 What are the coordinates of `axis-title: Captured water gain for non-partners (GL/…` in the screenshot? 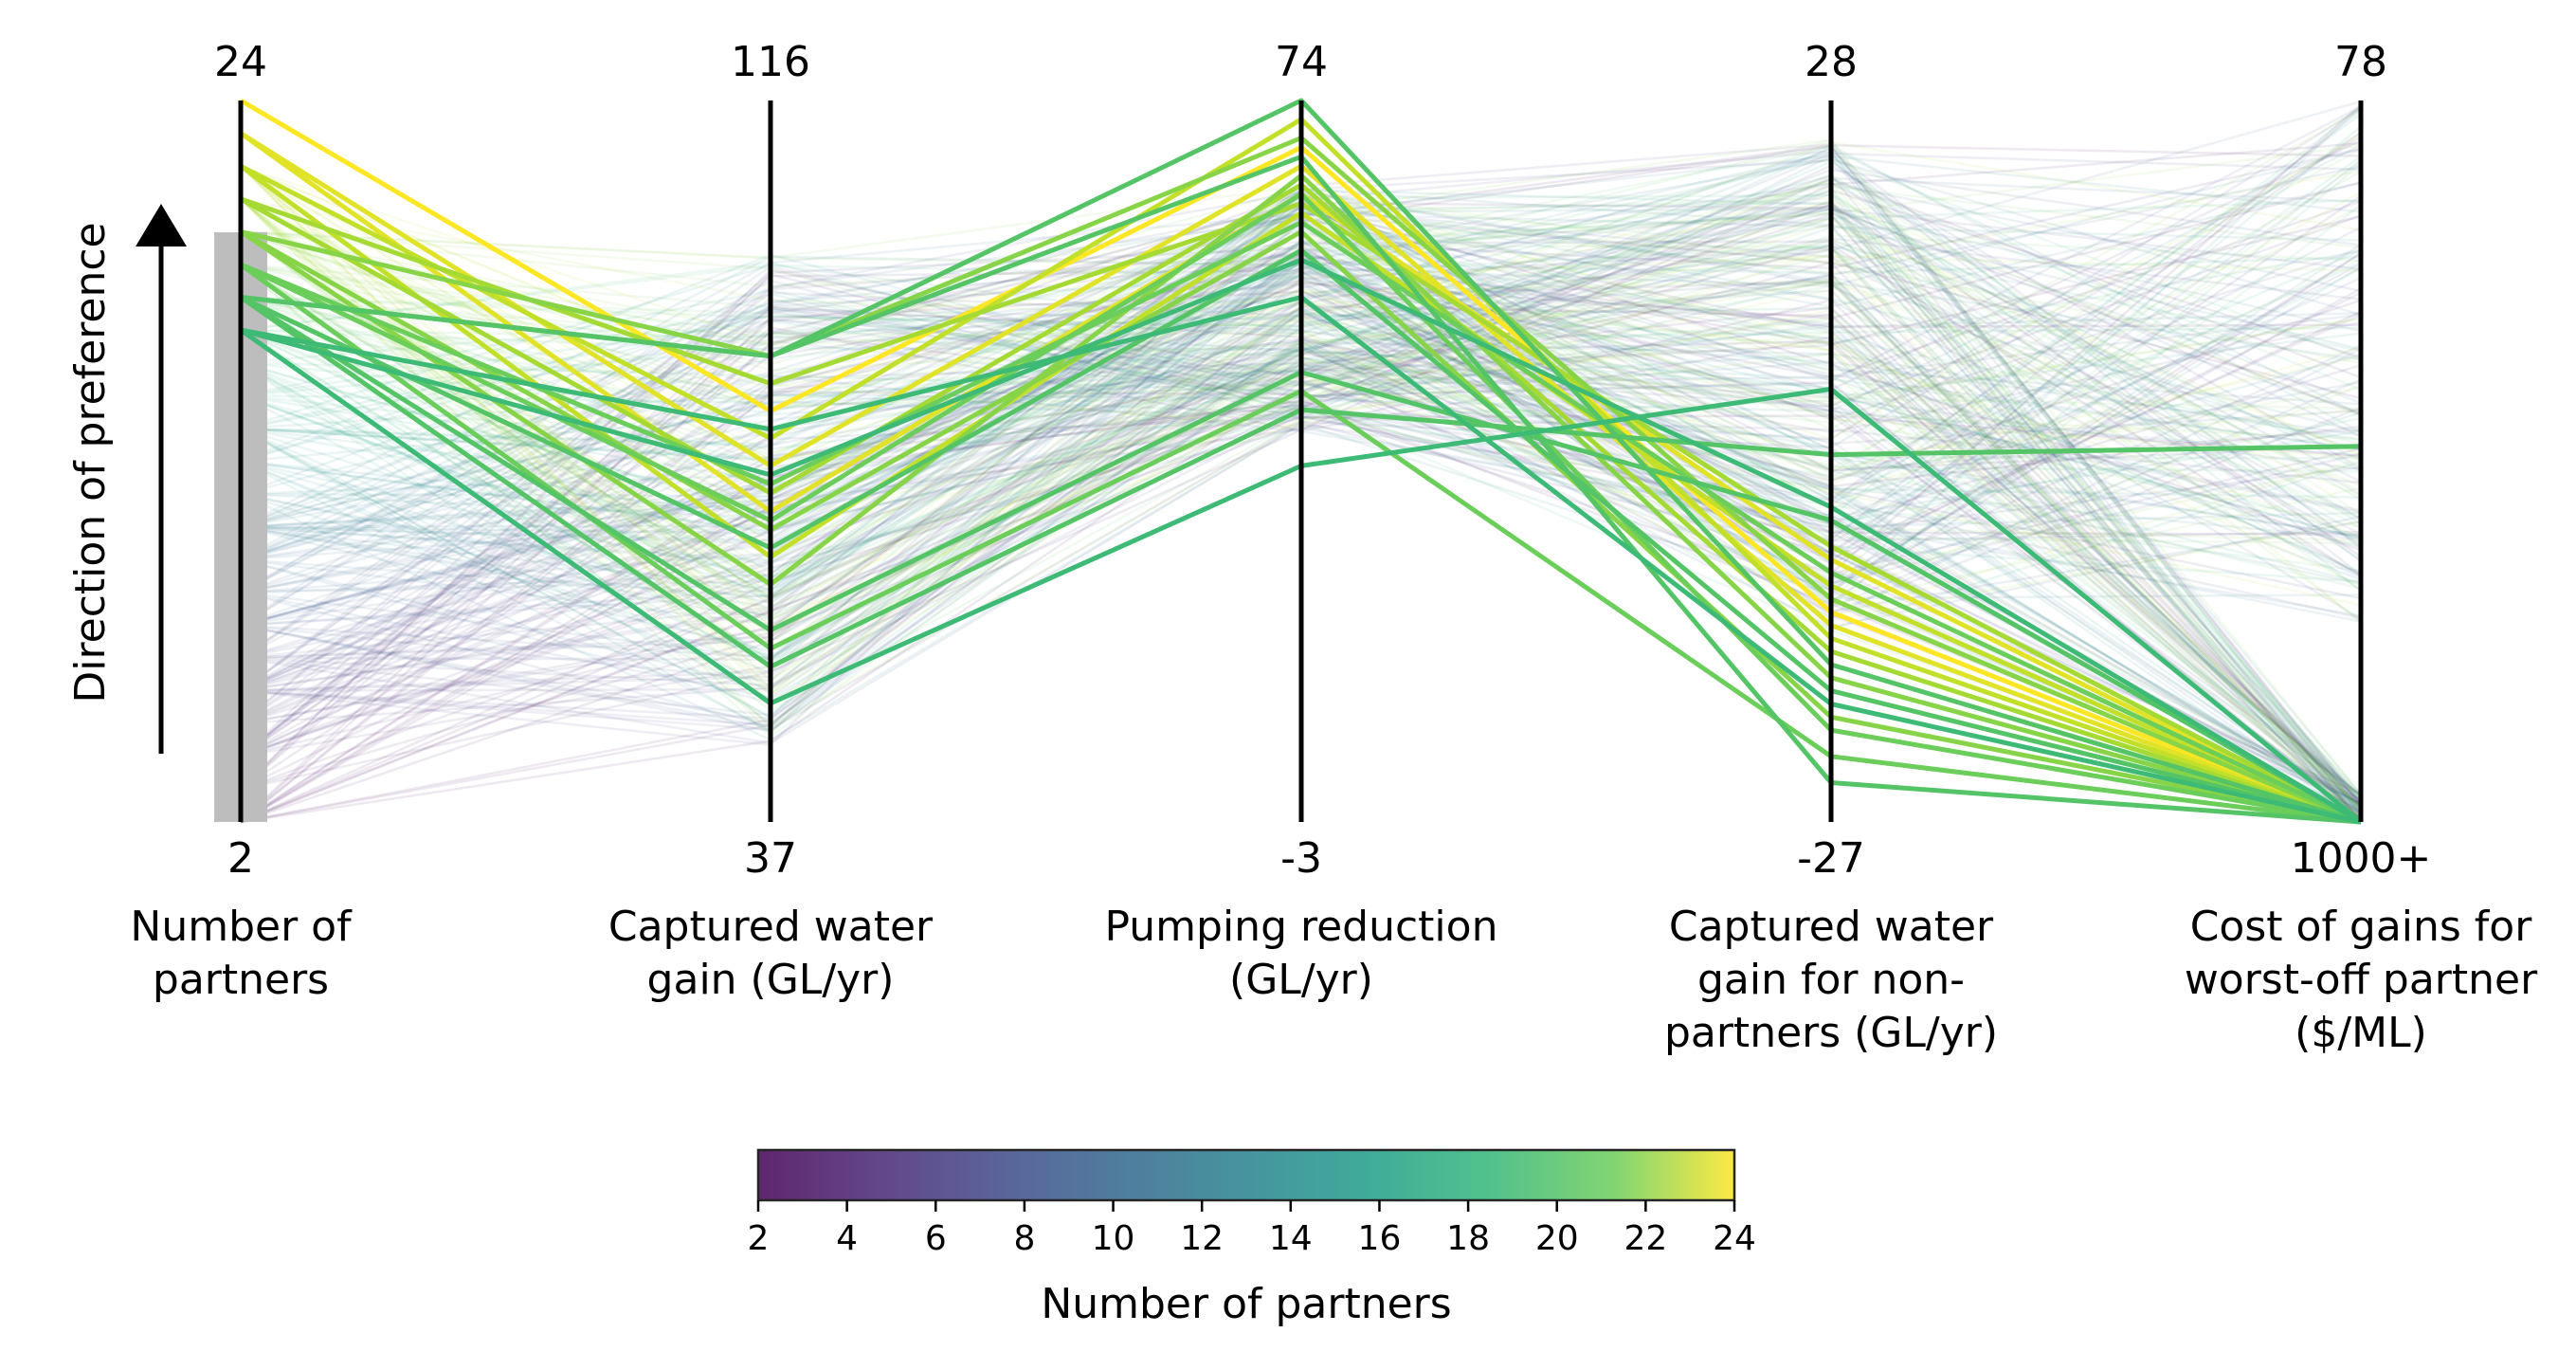 It's located at (1831, 980).